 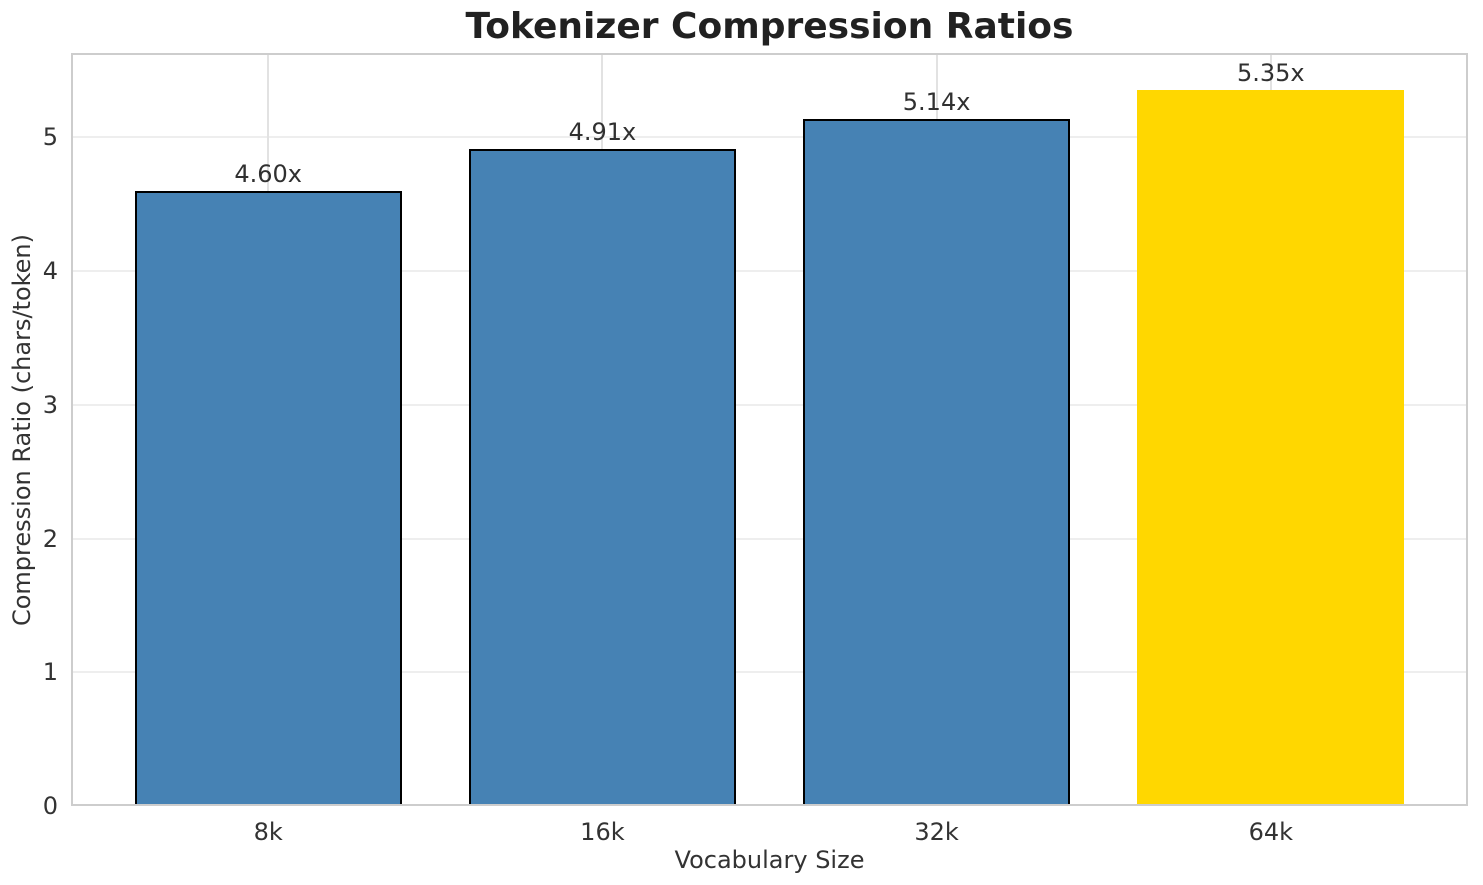 What do you see at coordinates (50, 271) in the screenshot?
I see `y-tick-label: 4` at bounding box center [50, 271].